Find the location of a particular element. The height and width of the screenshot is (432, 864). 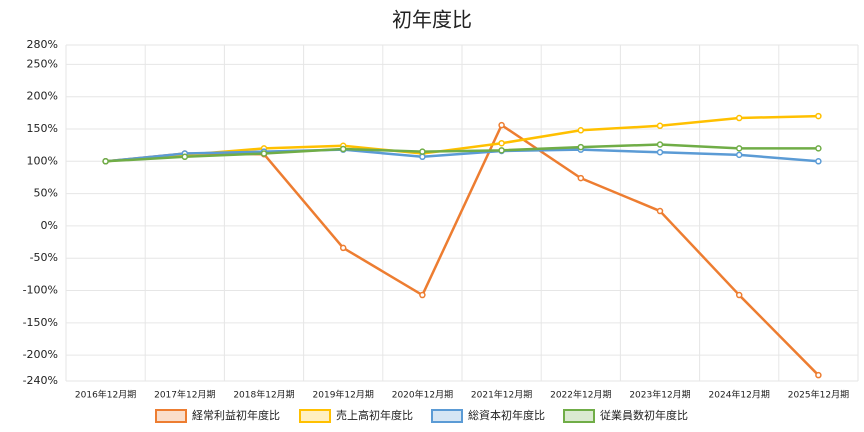

chart-title: 初年度比 is located at coordinates (432, 20).